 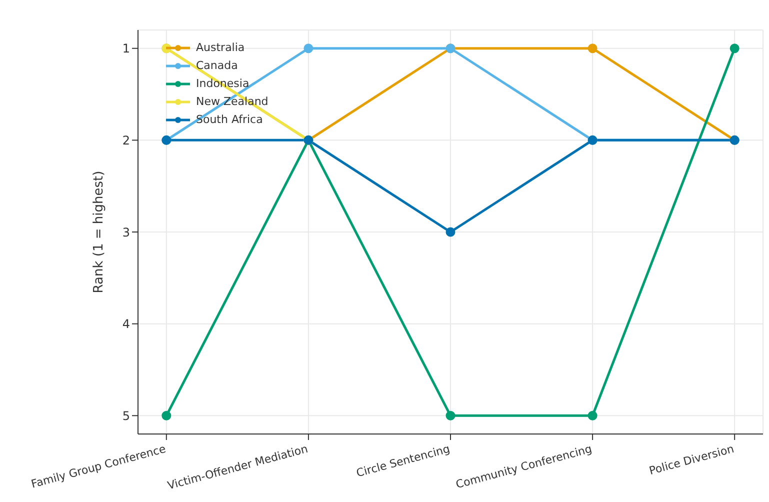 What do you see at coordinates (126, 232) in the screenshot?
I see `y-tick-label: 3` at bounding box center [126, 232].